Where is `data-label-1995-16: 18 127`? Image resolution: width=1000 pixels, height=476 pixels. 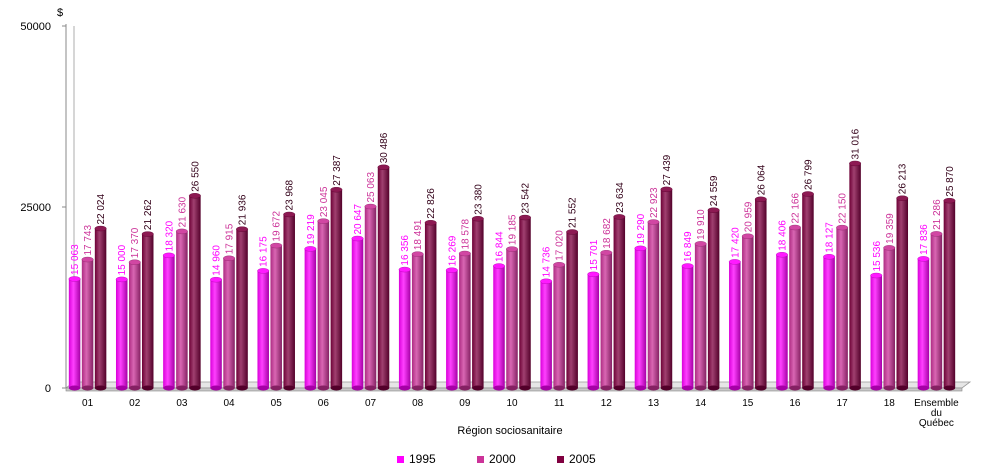
data-label-1995-16: 18 127 is located at coordinates (830, 237).